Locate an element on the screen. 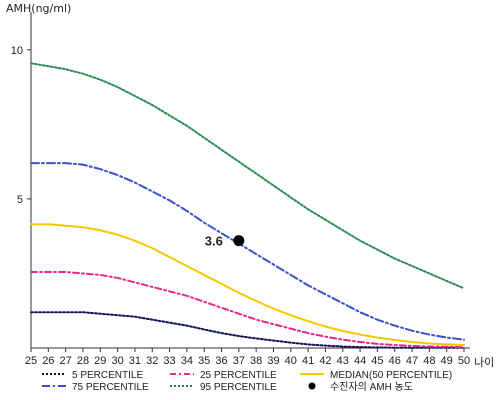  x-tick-label: 47 is located at coordinates (412, 361).